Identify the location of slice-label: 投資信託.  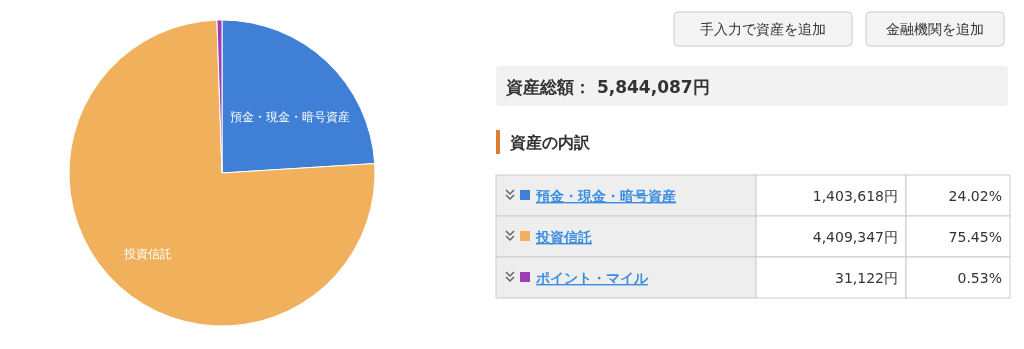
(147, 254).